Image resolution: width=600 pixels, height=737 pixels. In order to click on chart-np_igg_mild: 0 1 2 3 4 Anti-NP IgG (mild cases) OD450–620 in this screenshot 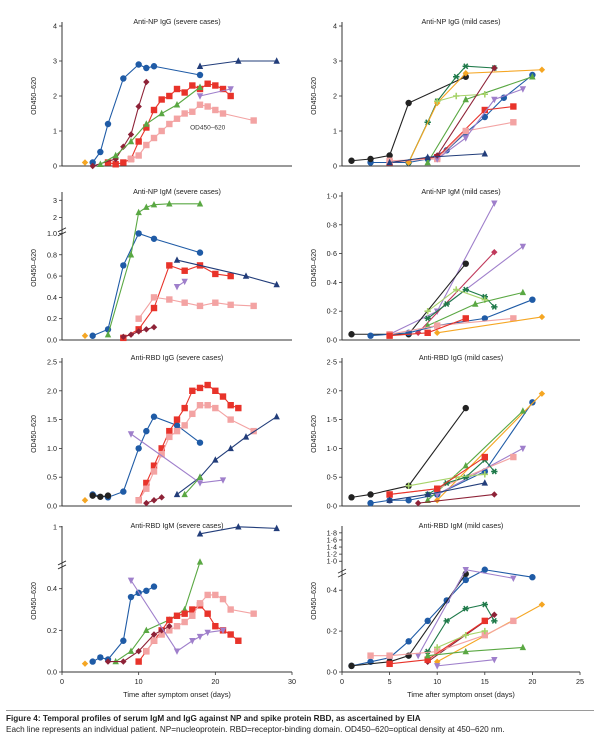, I will do `click(445, 94)`.